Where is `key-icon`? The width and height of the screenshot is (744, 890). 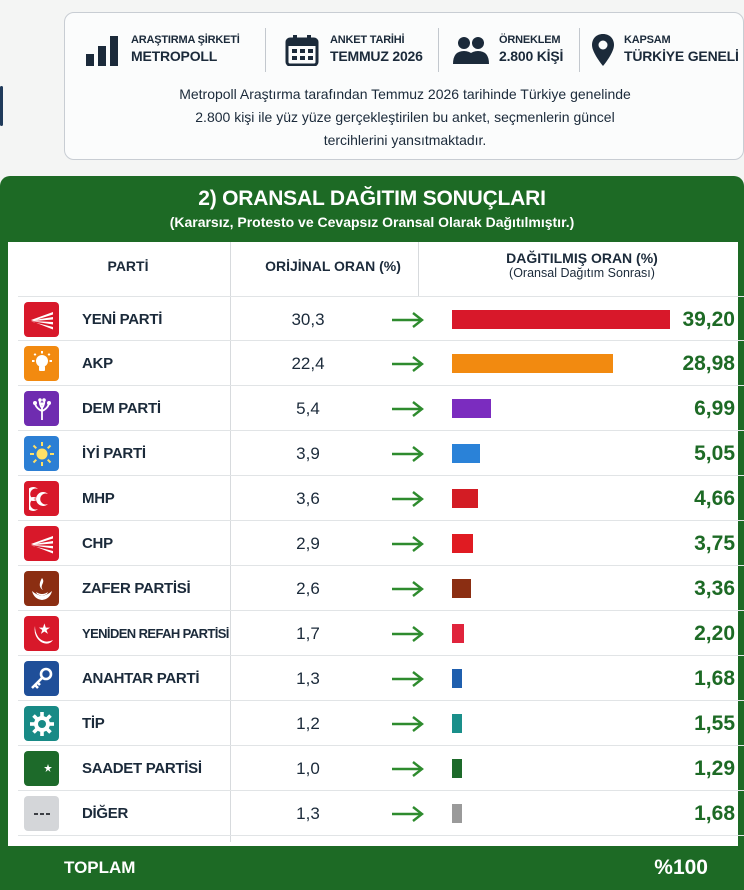 key-icon is located at coordinates (41, 678).